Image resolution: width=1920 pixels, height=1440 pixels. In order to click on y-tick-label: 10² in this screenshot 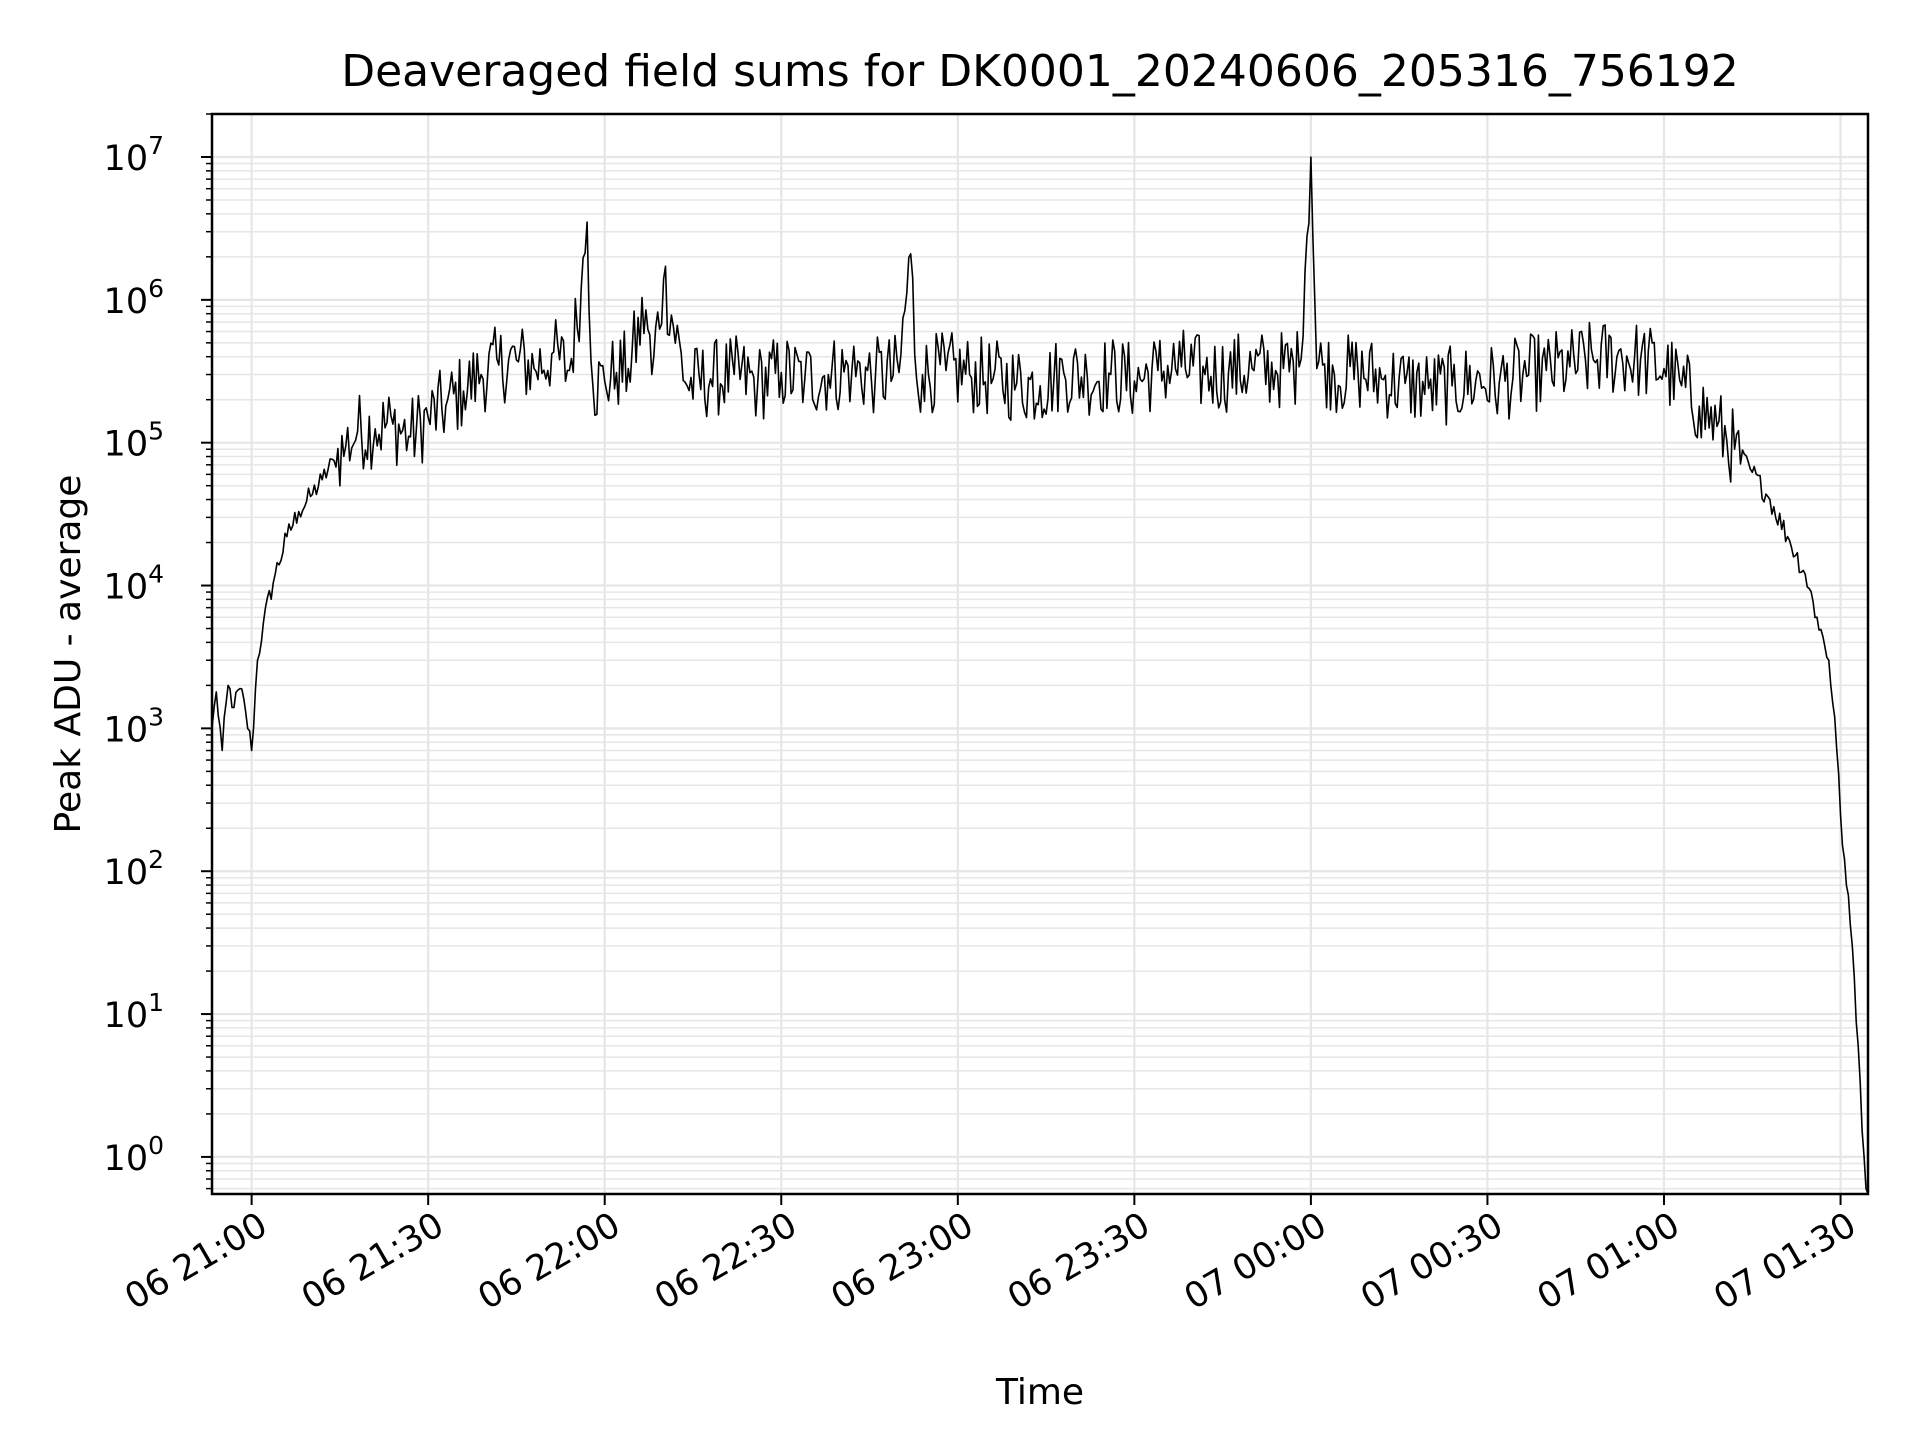, I will do `click(134, 869)`.